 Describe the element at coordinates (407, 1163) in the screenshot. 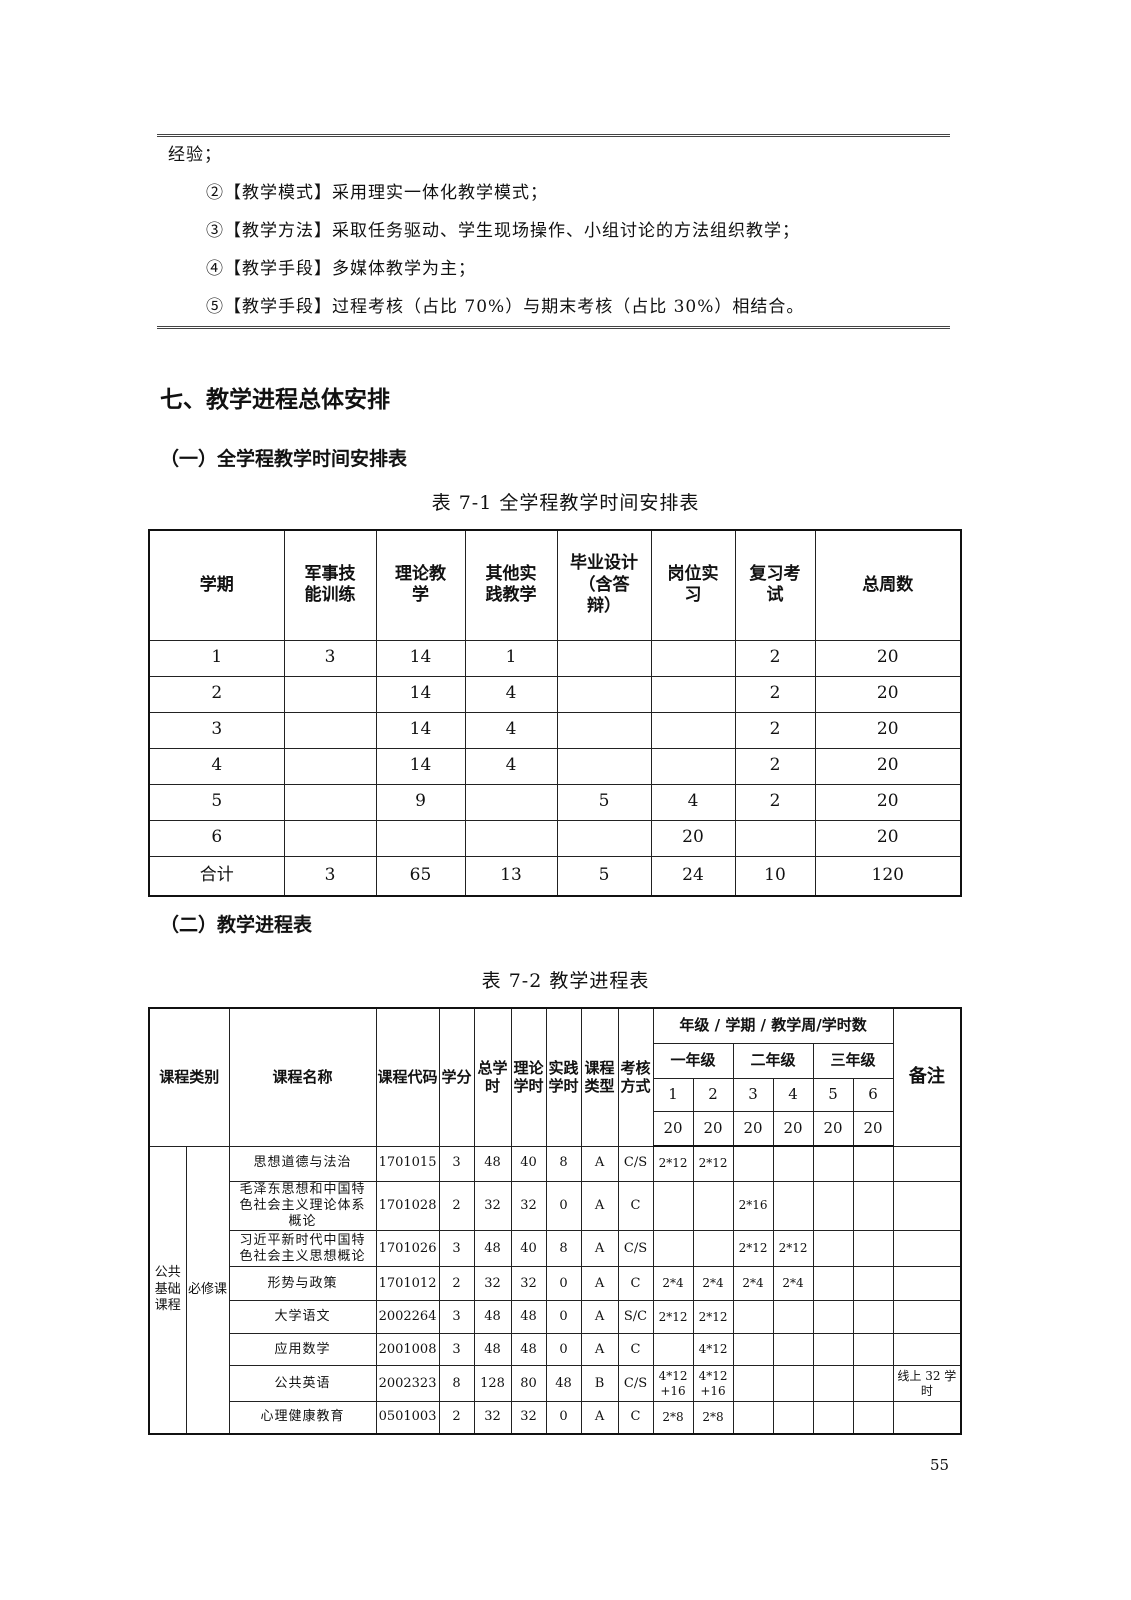

I see `table-cell: 1701015` at that location.